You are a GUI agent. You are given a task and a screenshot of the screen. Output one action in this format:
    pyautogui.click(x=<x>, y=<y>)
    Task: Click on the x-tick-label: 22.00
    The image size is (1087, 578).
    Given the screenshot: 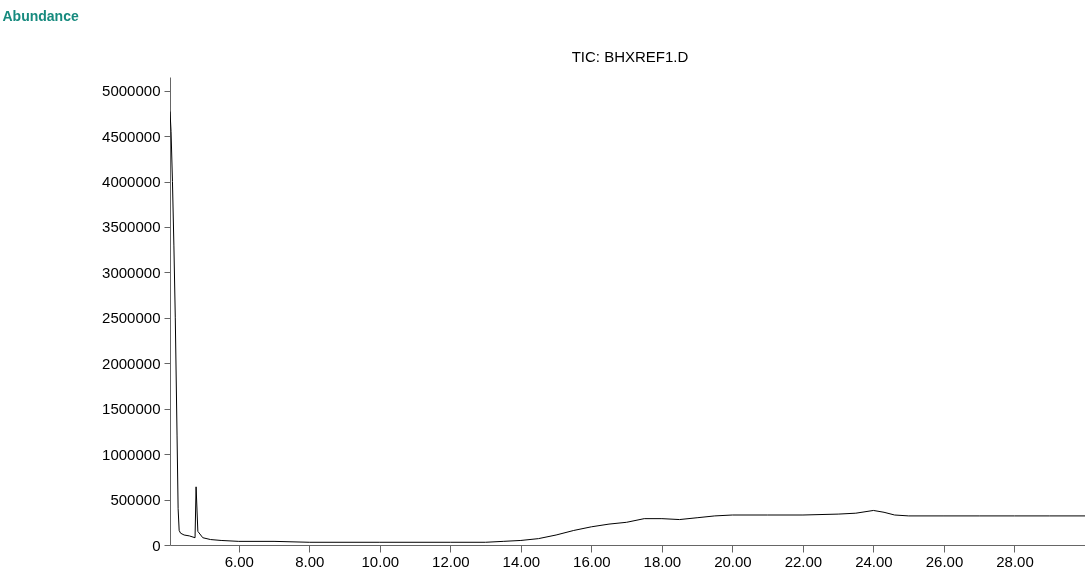 What is the action you would take?
    pyautogui.click(x=803, y=561)
    